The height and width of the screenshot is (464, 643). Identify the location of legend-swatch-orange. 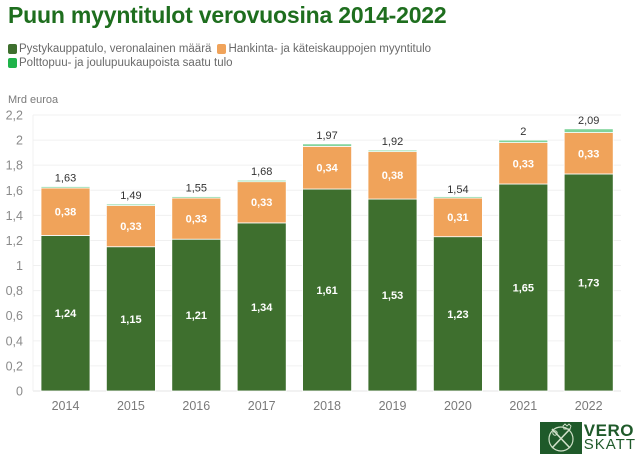
(222, 49).